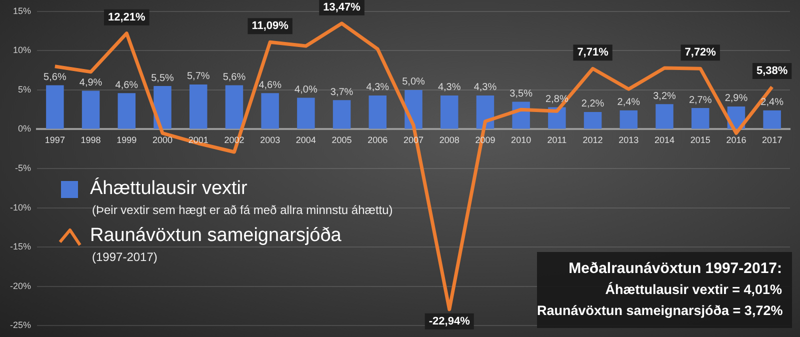  What do you see at coordinates (700, 100) in the screenshot?
I see `data-label: 2,7%` at bounding box center [700, 100].